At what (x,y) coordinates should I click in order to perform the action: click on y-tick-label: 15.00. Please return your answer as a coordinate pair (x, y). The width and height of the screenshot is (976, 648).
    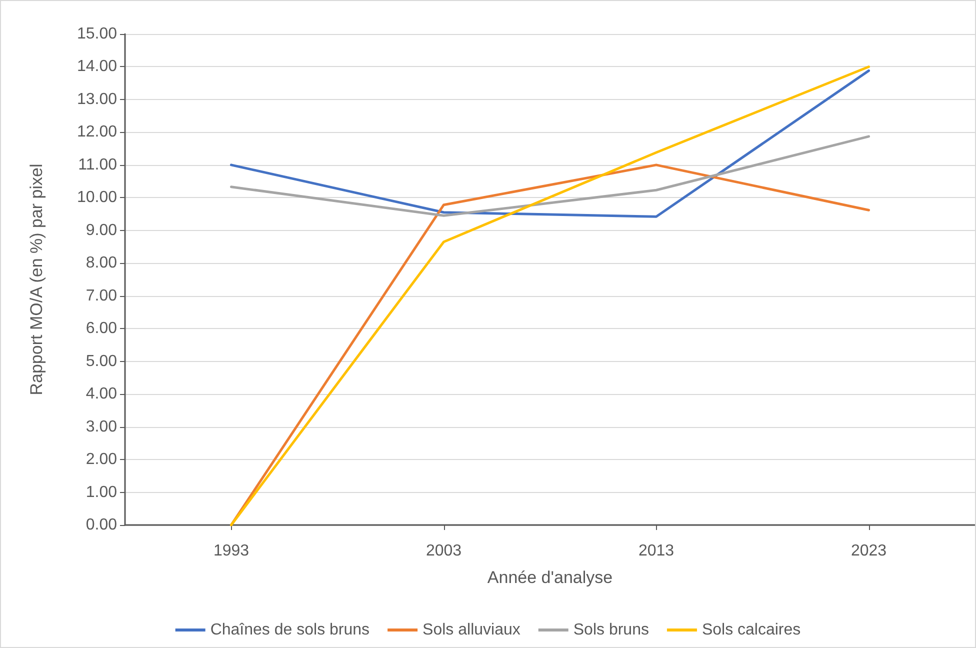
    Looking at the image, I should click on (97, 34).